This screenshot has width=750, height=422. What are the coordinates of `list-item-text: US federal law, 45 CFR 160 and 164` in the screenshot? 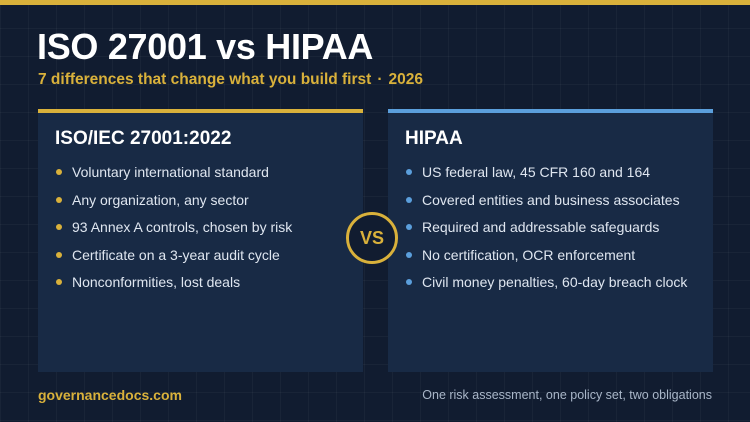 It's located at (536, 172).